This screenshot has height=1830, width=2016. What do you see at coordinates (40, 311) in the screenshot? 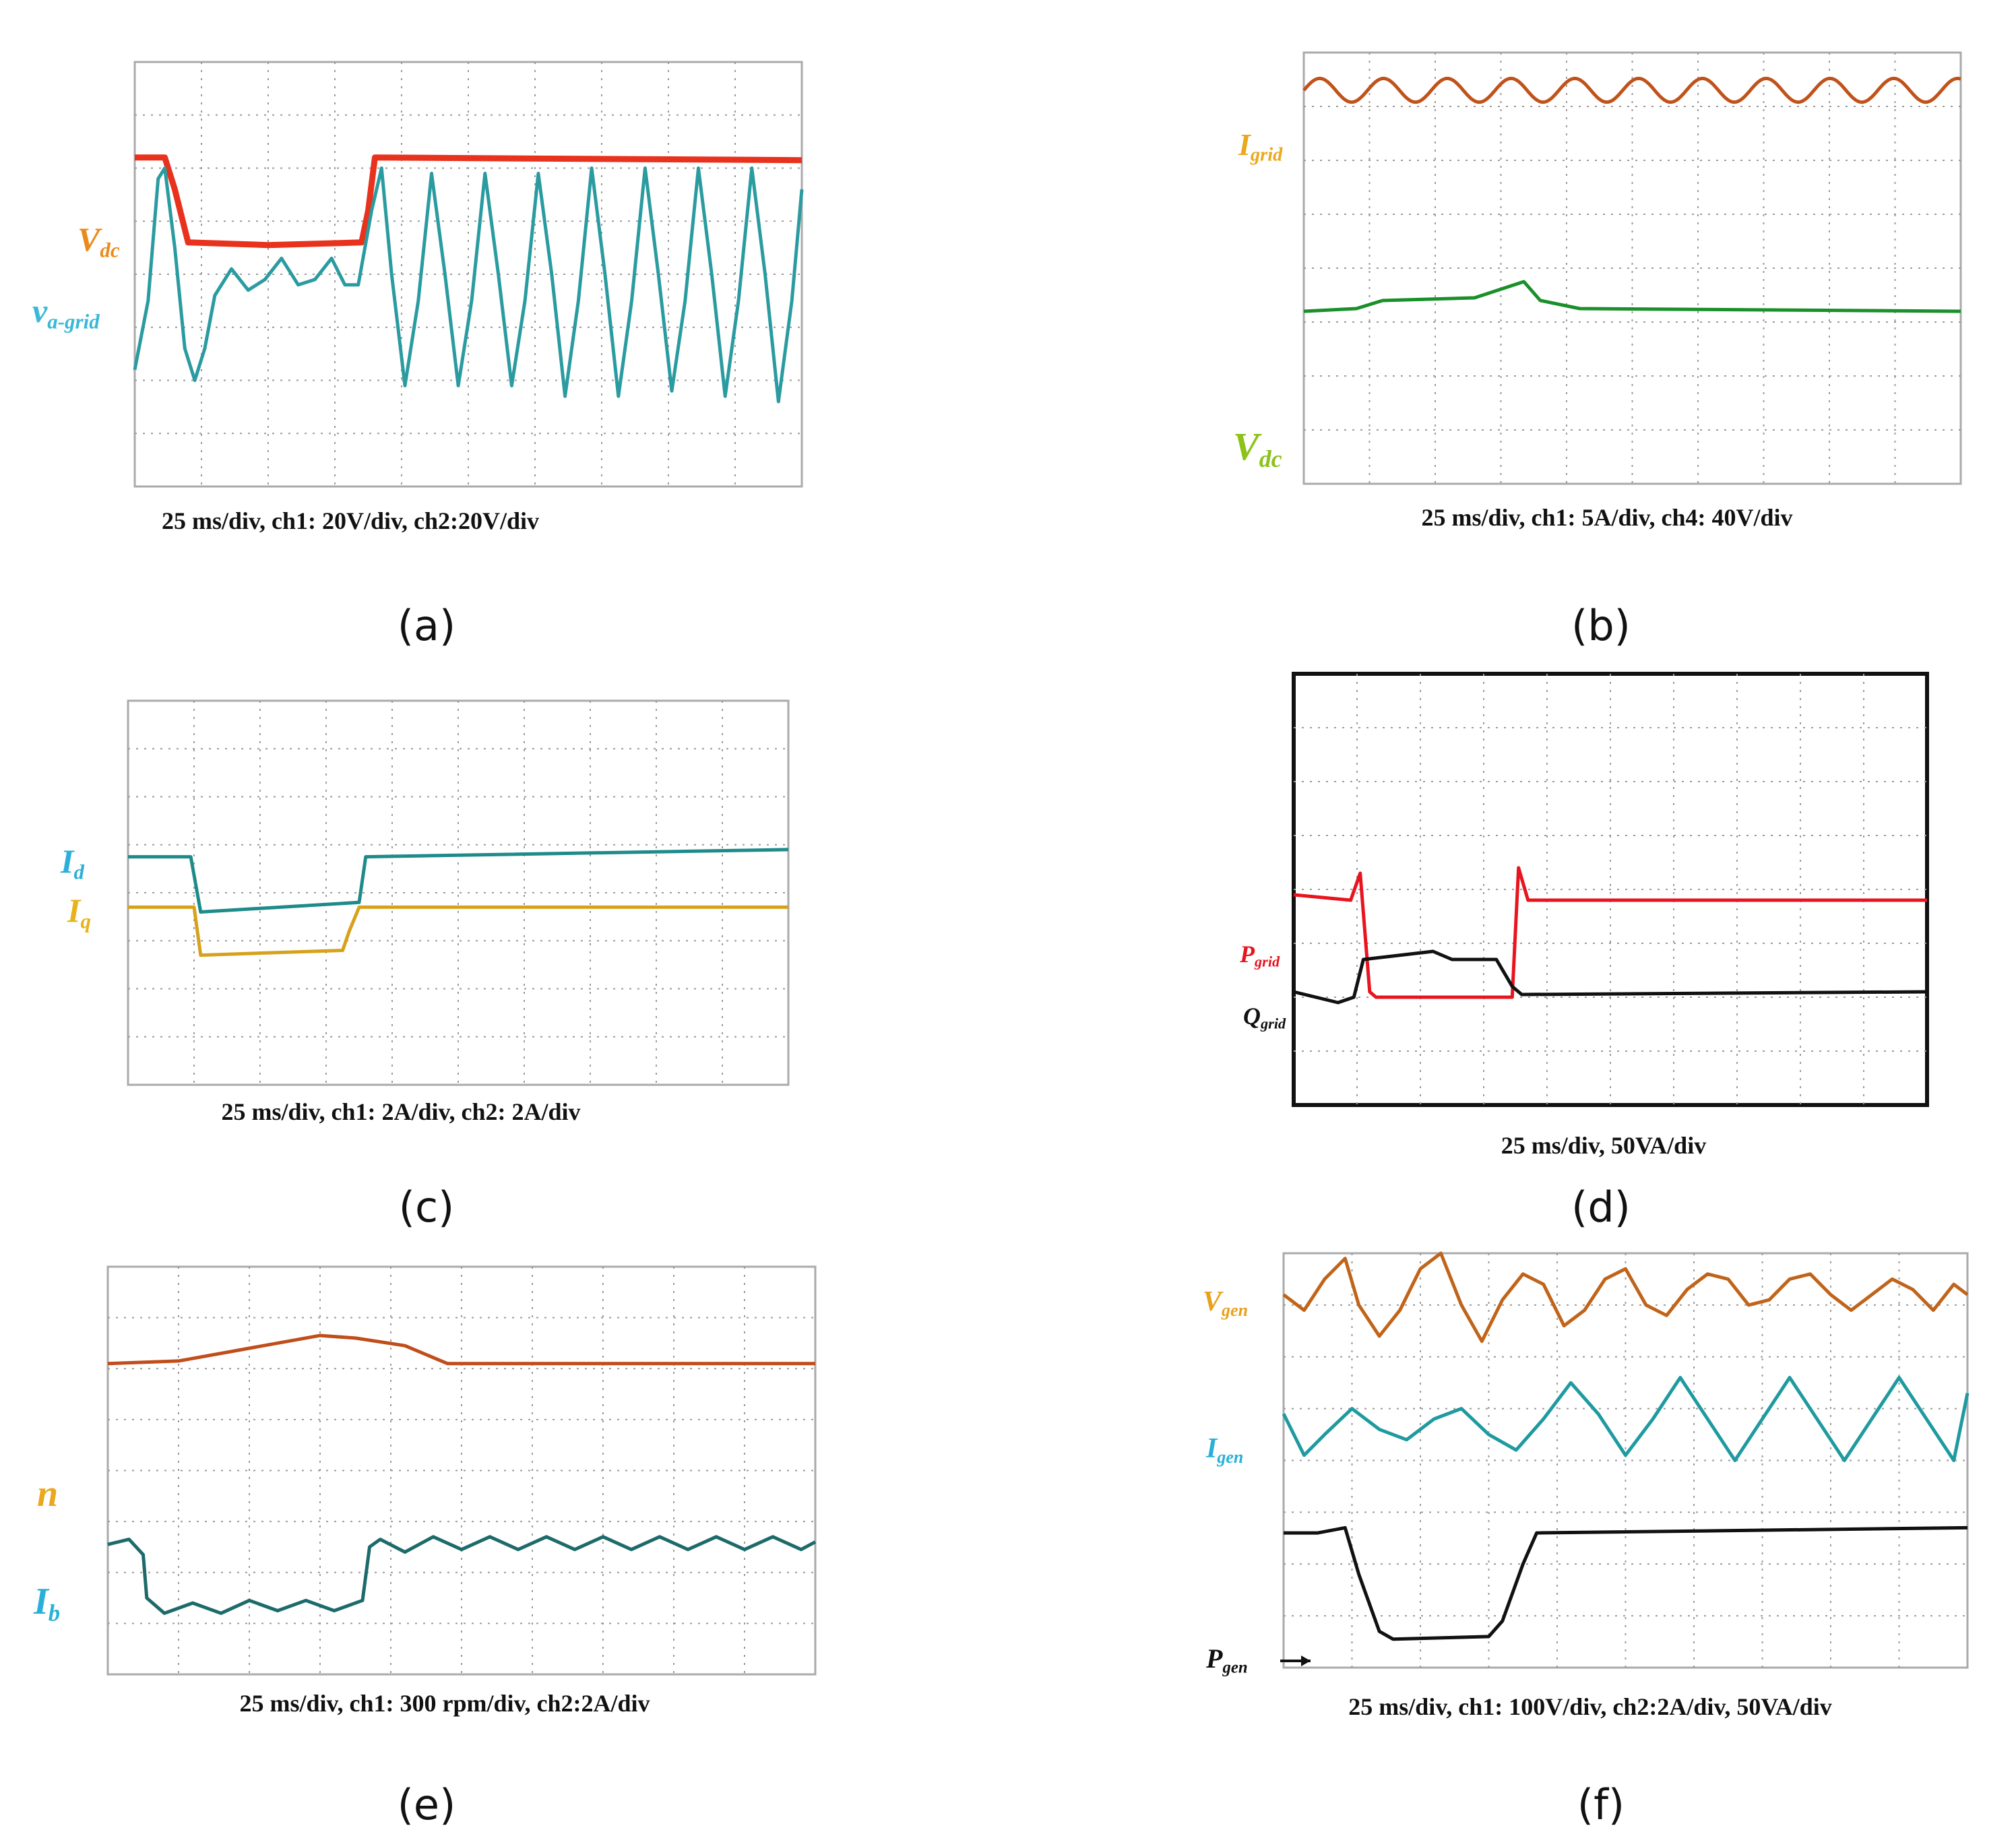
I see `label-main: v` at bounding box center [40, 311].